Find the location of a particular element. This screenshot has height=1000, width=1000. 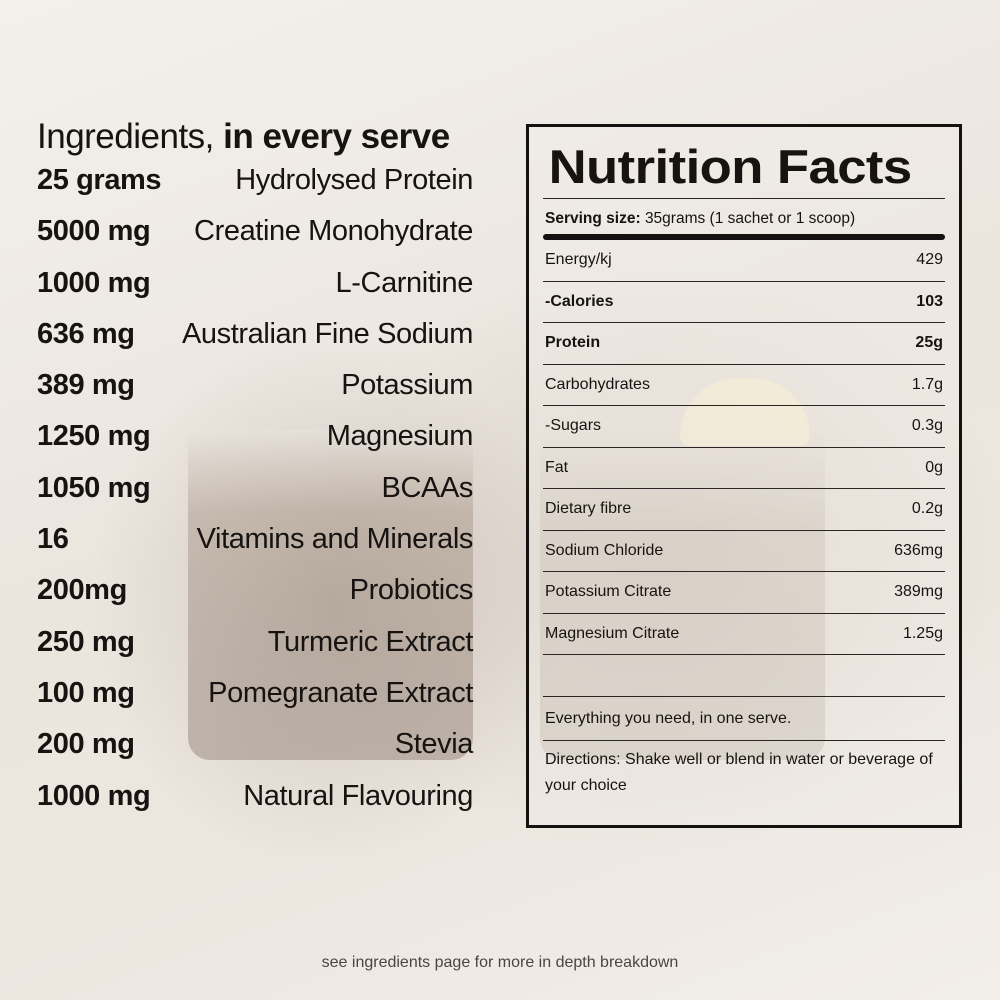

ingredient-amount: 200mg is located at coordinates (82, 590).